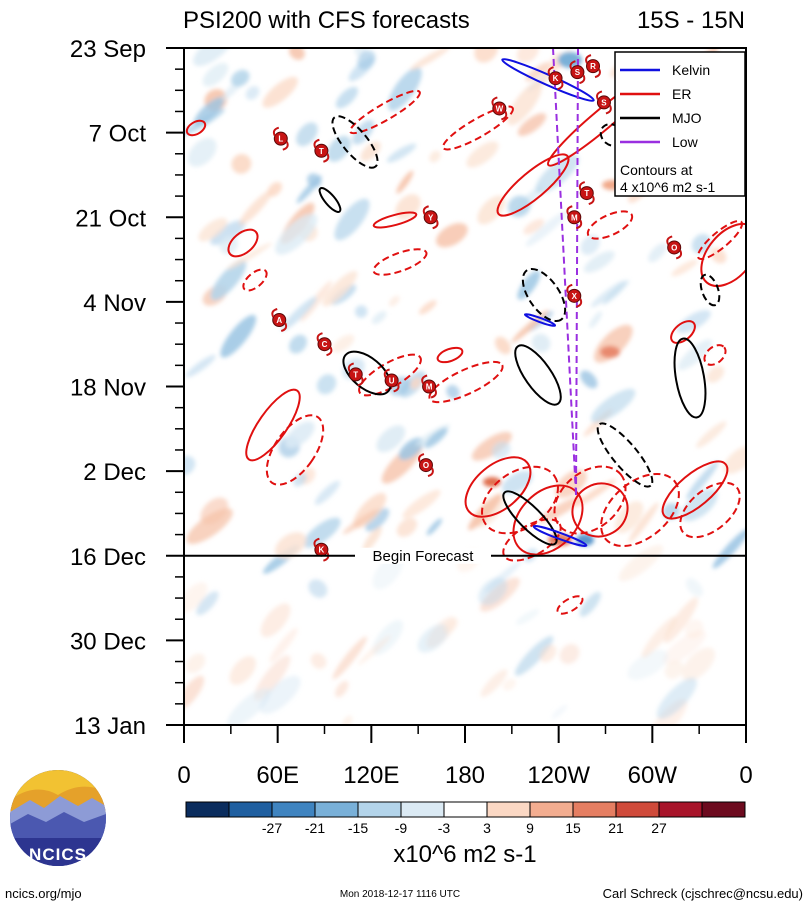 This screenshot has width=809, height=907. I want to click on storm-label: L, so click(280, 139).